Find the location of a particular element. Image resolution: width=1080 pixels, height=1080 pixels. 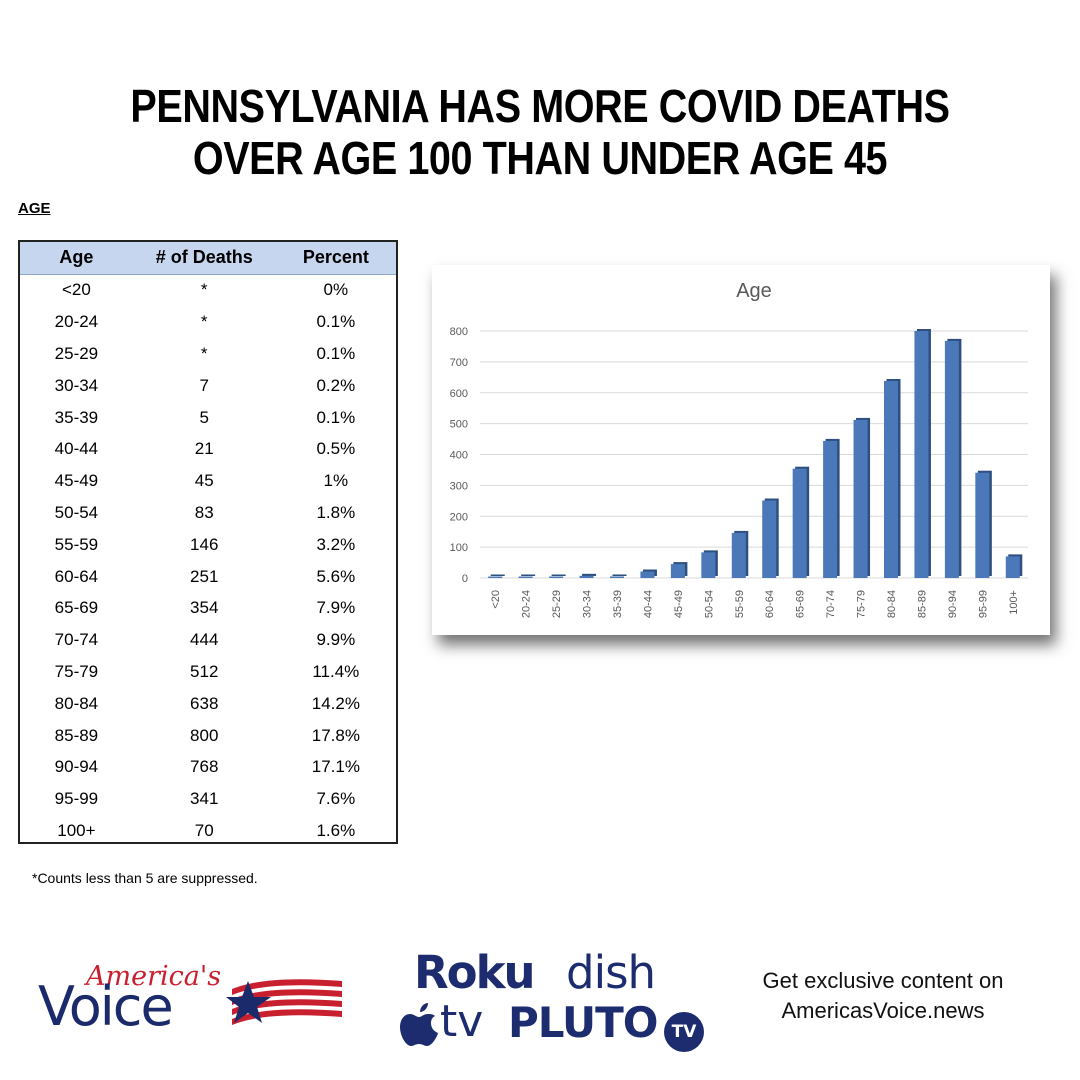

cell-deaths: 512 is located at coordinates (204, 671).